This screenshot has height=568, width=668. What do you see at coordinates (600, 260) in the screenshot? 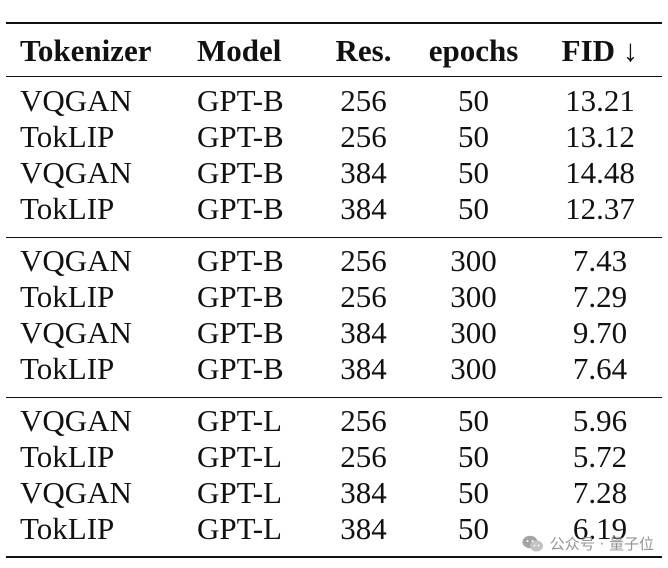
I see `cell-fid: 7.43` at bounding box center [600, 260].